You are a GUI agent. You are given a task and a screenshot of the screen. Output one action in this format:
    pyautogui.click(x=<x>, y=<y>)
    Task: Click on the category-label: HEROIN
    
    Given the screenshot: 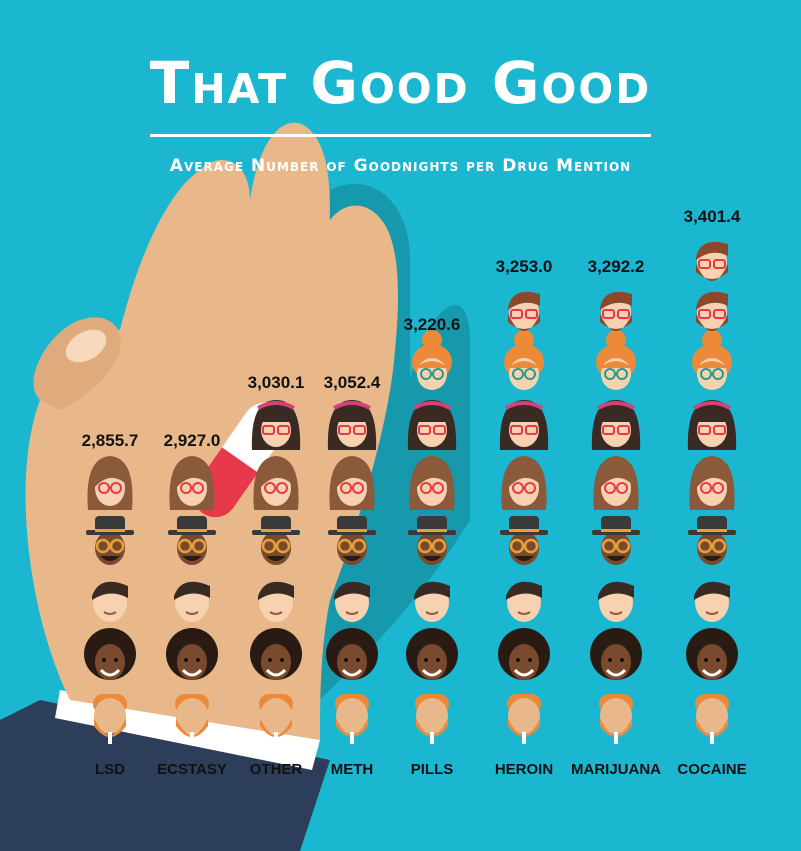 What is the action you would take?
    pyautogui.click(x=524, y=769)
    